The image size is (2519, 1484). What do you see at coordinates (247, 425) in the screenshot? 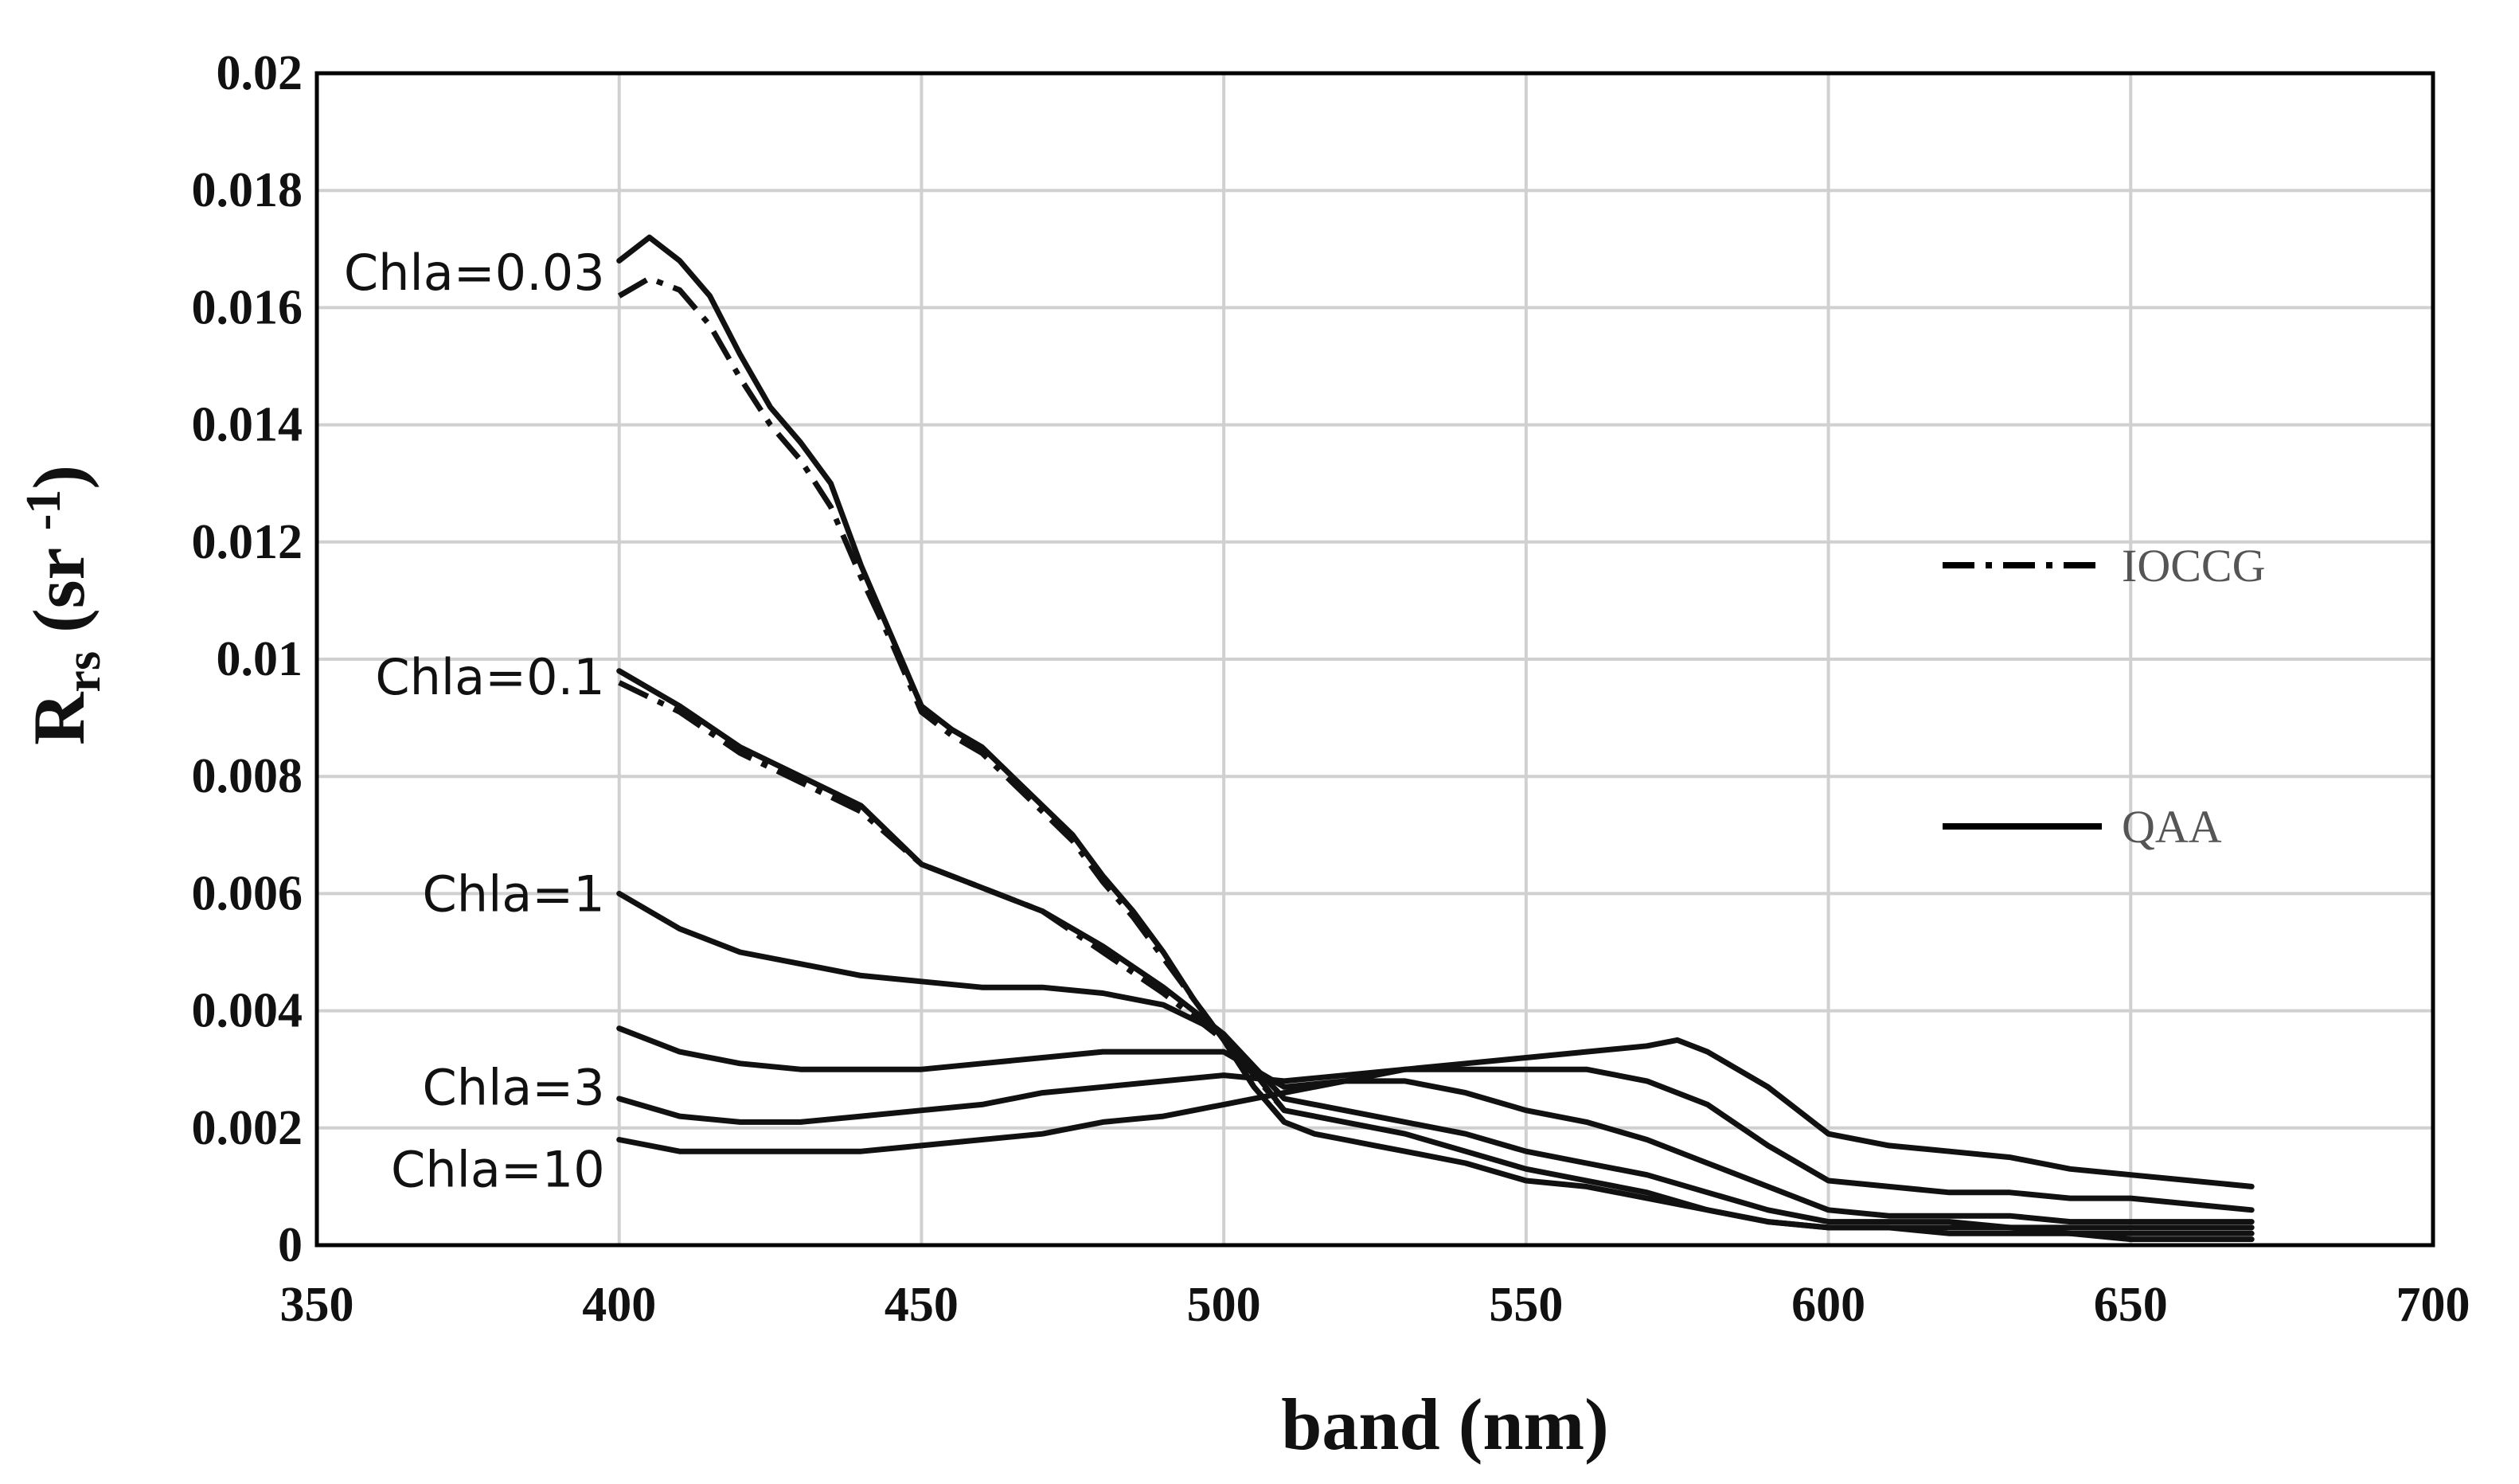
I see `y-tick-label: 0.014` at bounding box center [247, 425].